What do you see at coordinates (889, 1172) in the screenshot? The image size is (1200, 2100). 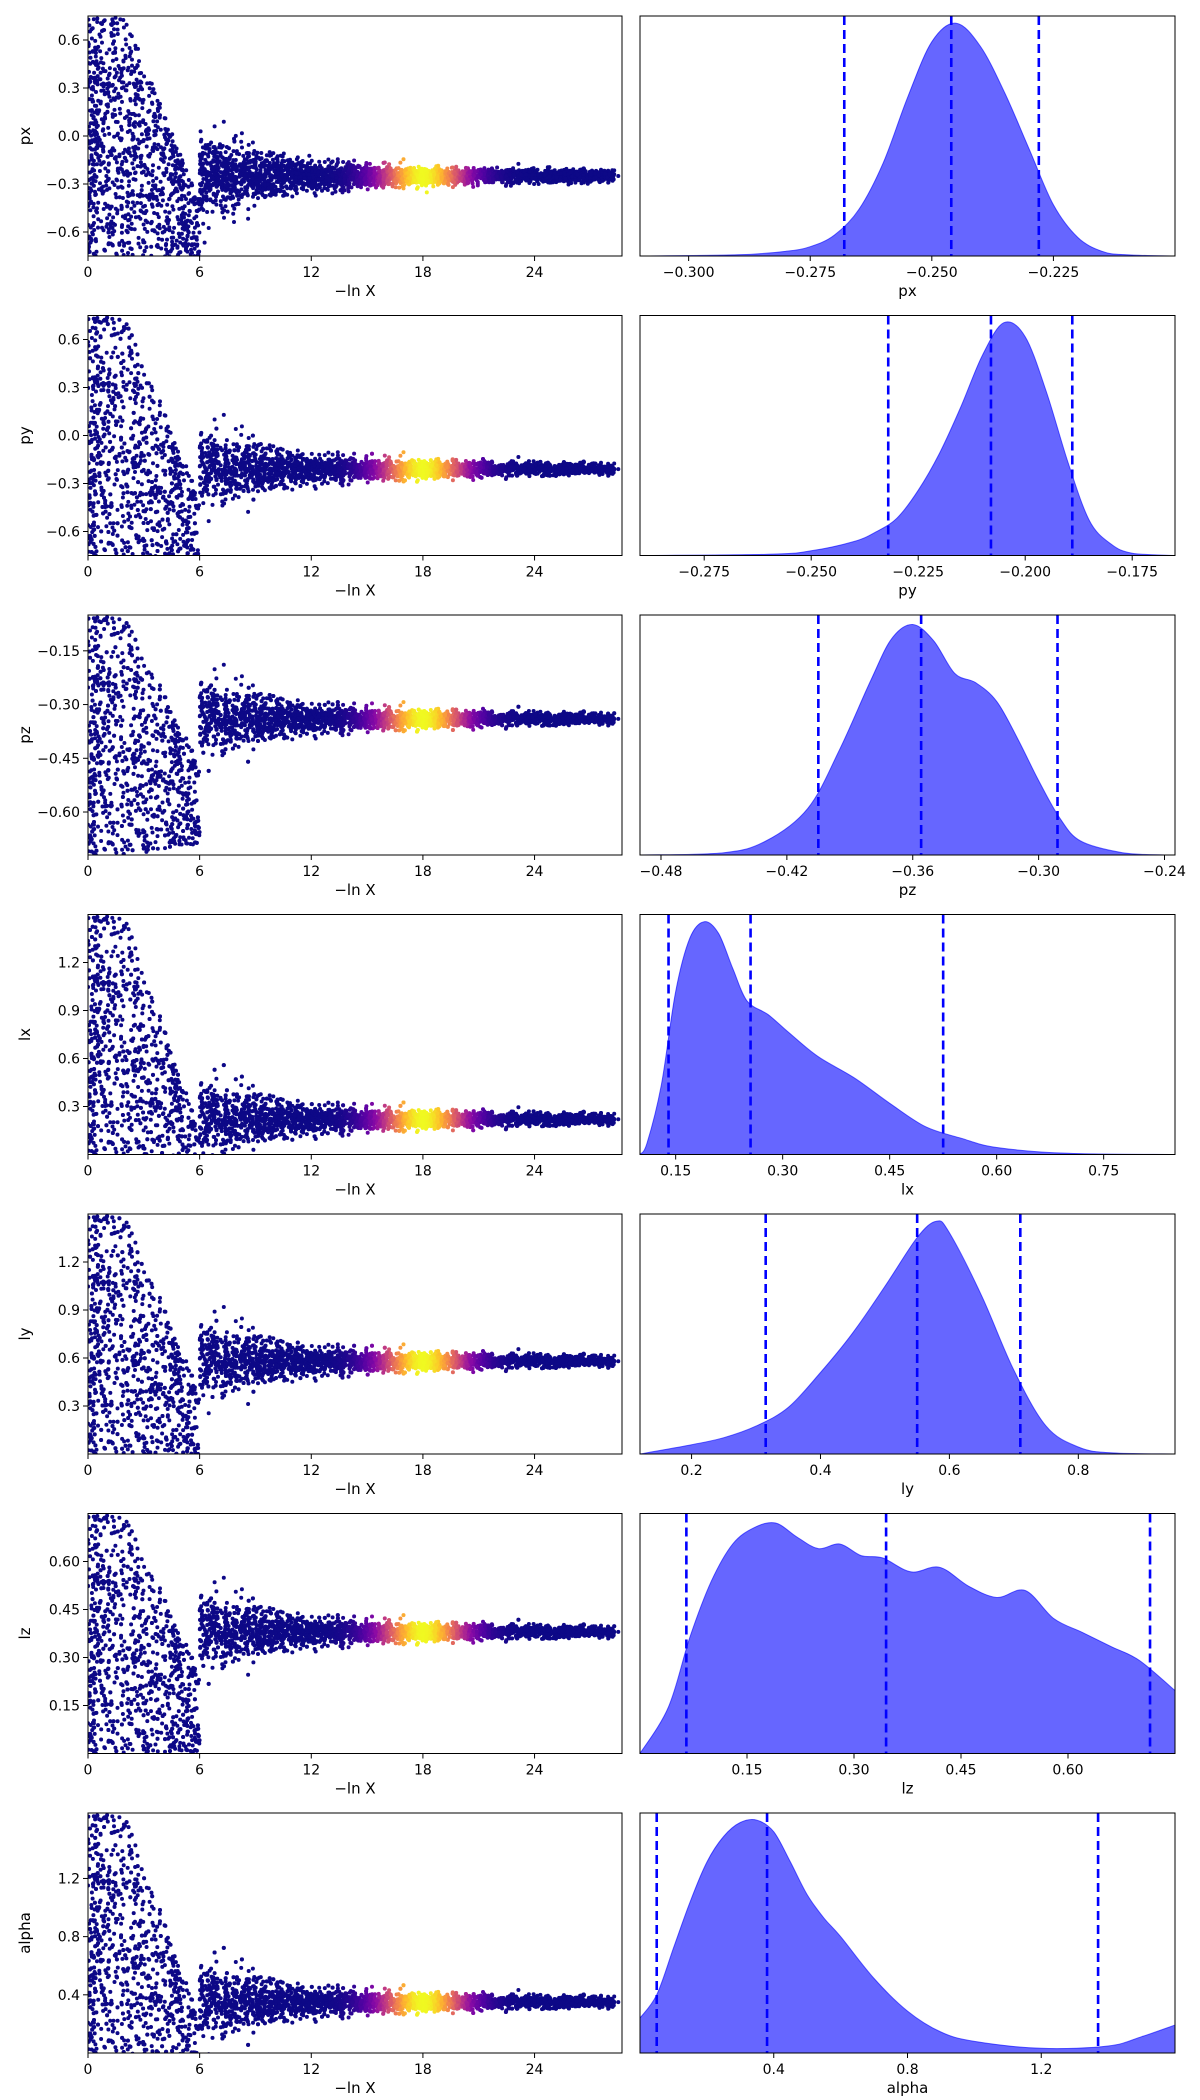 I see `x-tick-label: 0.45` at bounding box center [889, 1172].